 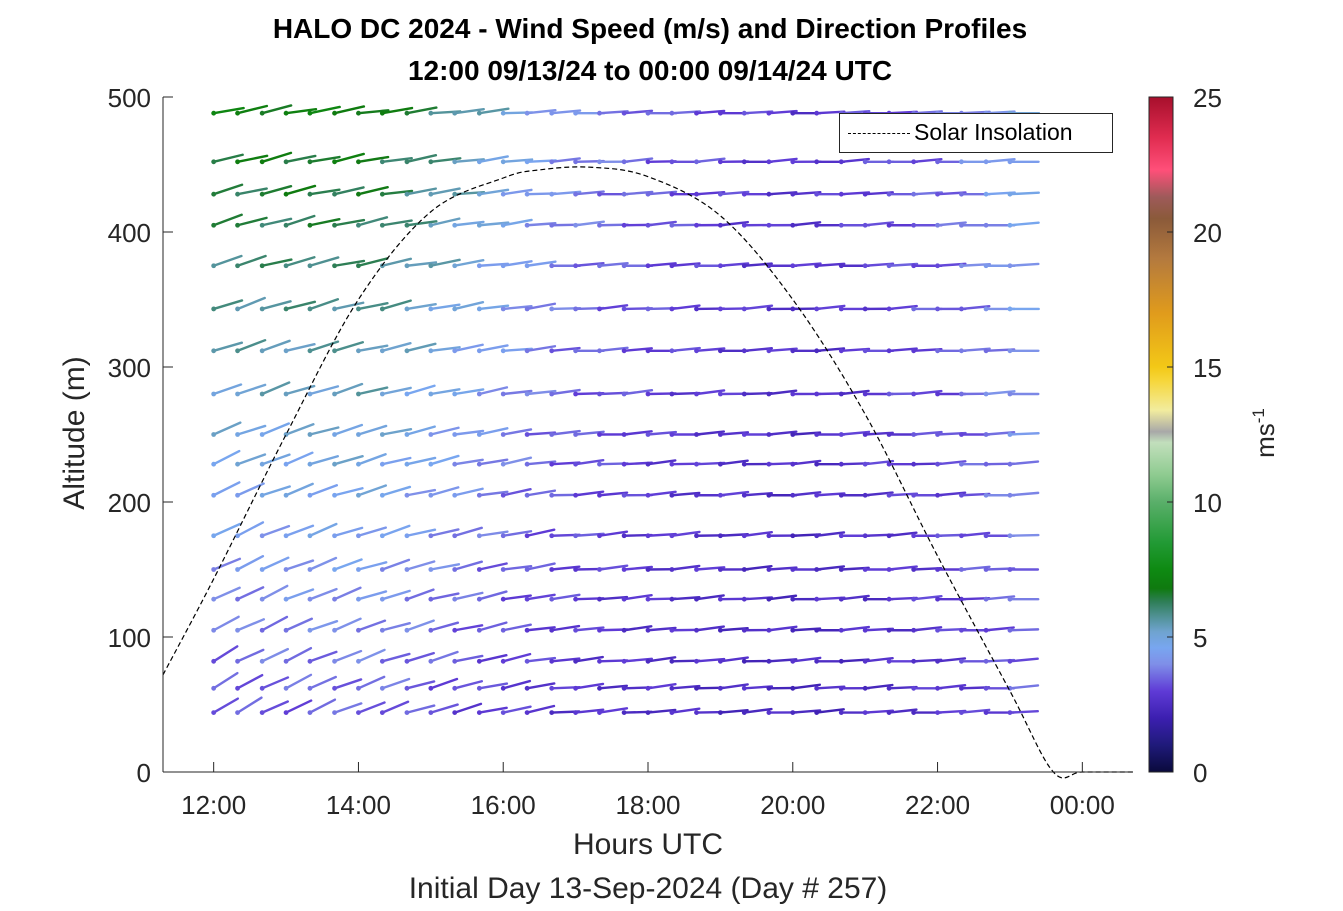 What do you see at coordinates (503, 805) in the screenshot?
I see `x-tick-label: 16:00` at bounding box center [503, 805].